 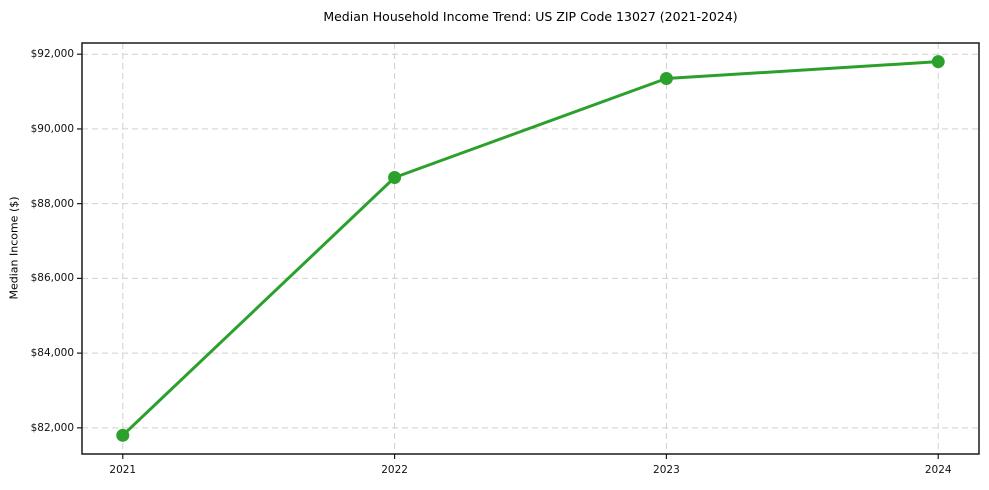 What do you see at coordinates (52, 128) in the screenshot?
I see `y-tick-label: $90,000` at bounding box center [52, 128].